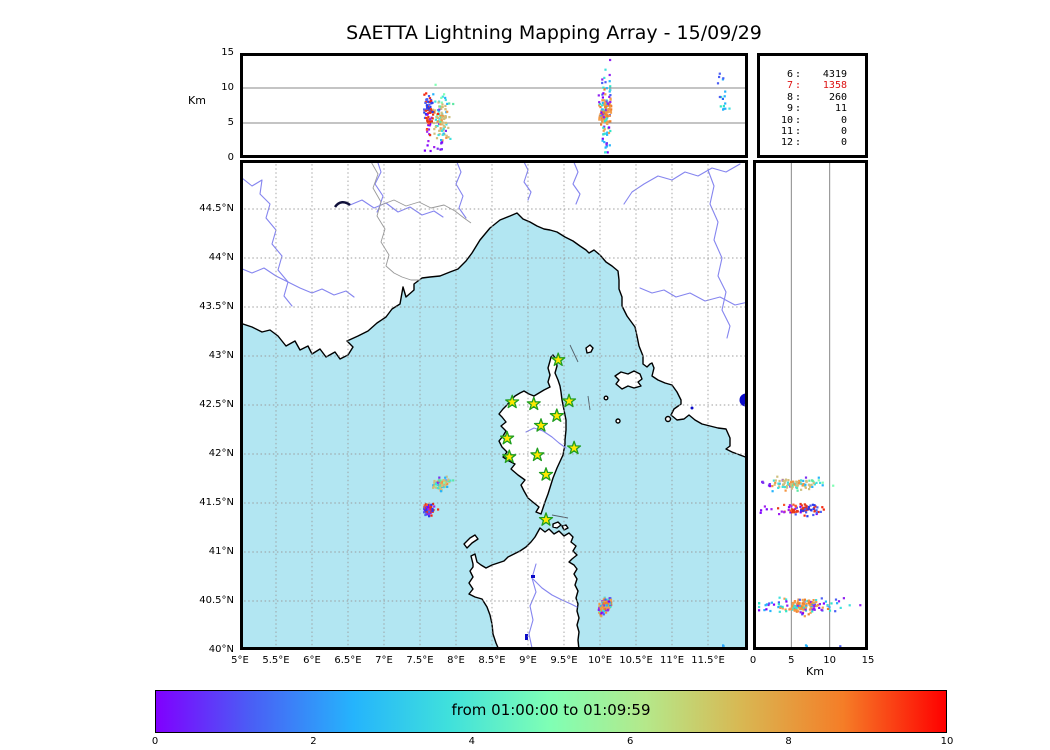 This screenshot has height=750, width=1050. I want to click on latitude-tick-label: 42°N, so click(221, 453).